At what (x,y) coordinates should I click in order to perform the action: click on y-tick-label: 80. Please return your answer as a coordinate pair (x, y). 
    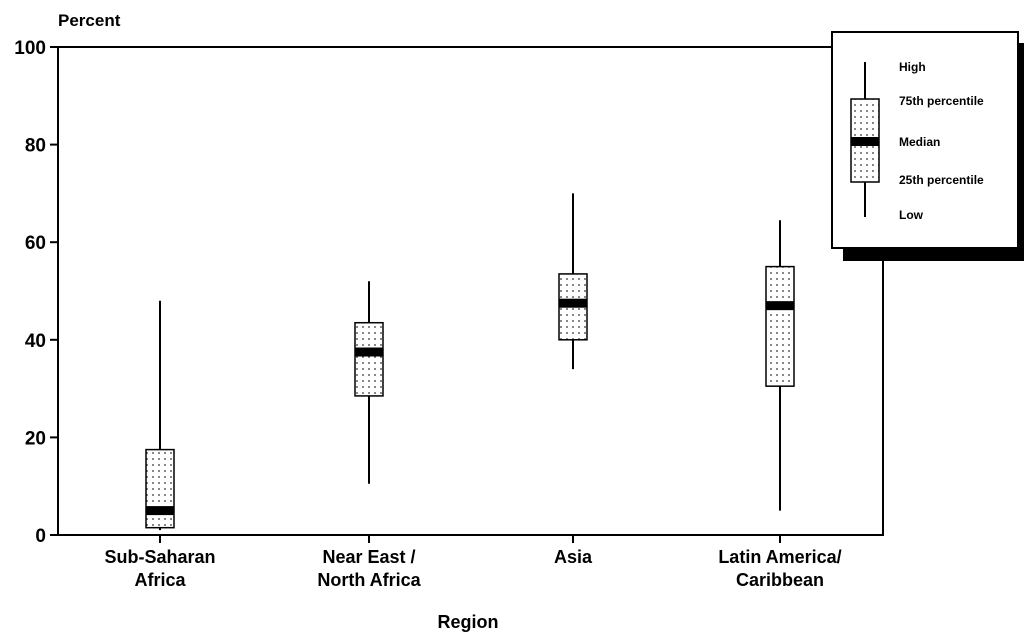
    Looking at the image, I should click on (35, 146).